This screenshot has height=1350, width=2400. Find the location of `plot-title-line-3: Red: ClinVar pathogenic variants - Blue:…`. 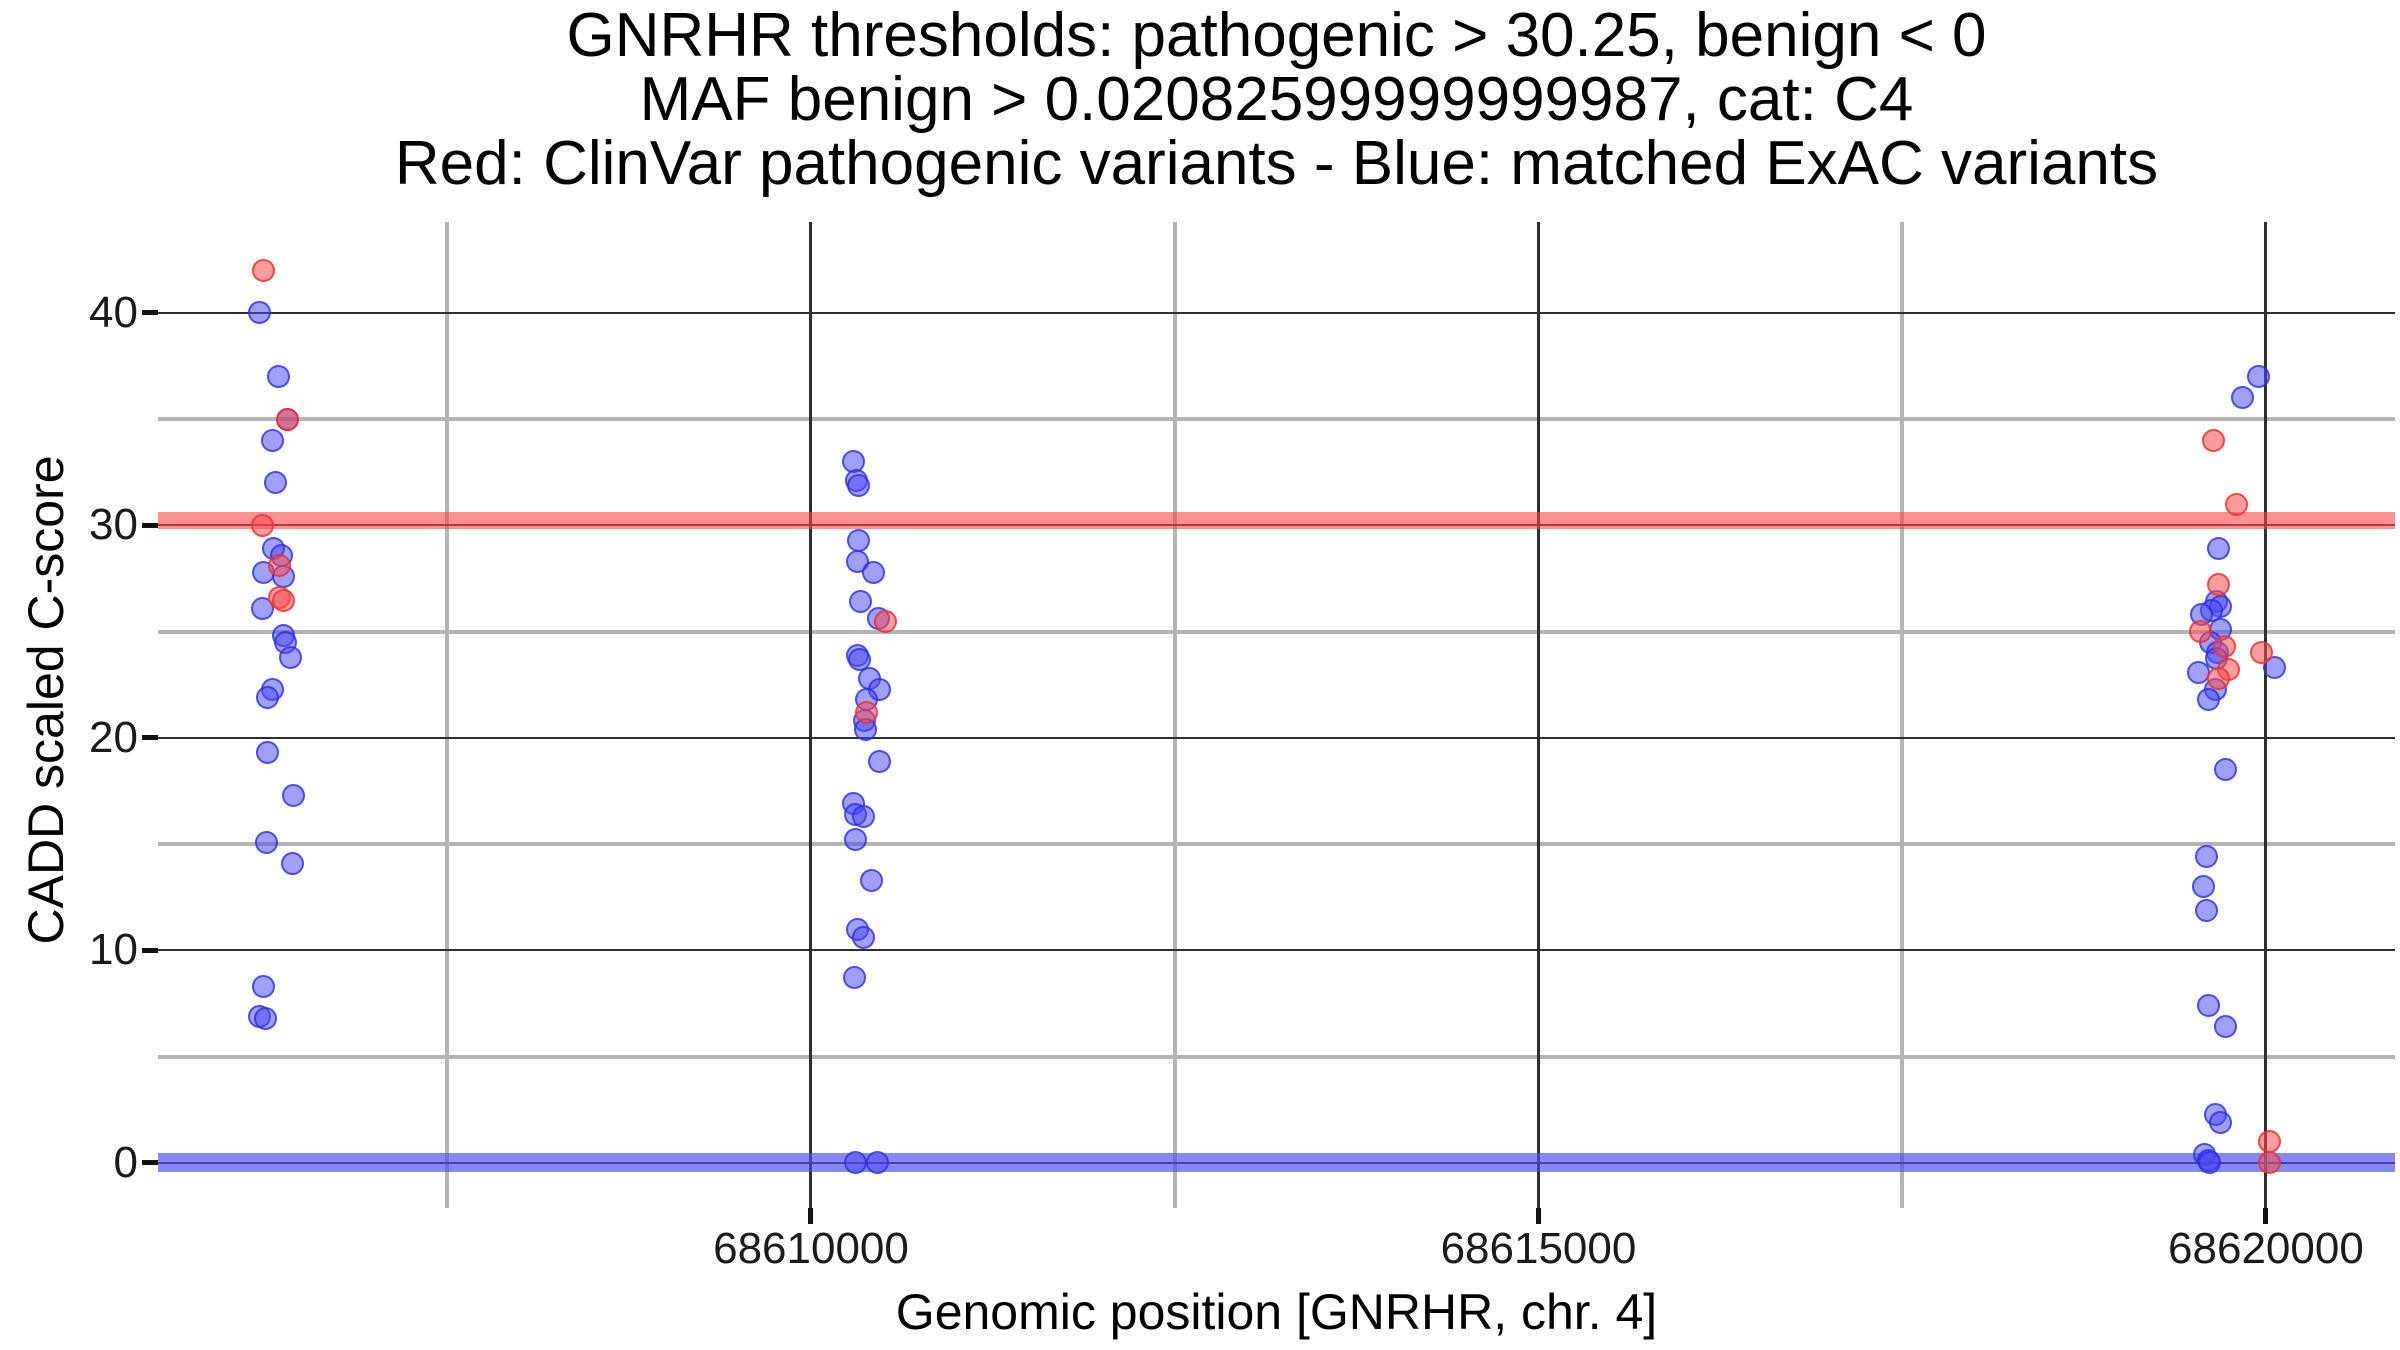

plot-title-line-3: Red: ClinVar pathogenic variants - Blue:… is located at coordinates (1276, 163).